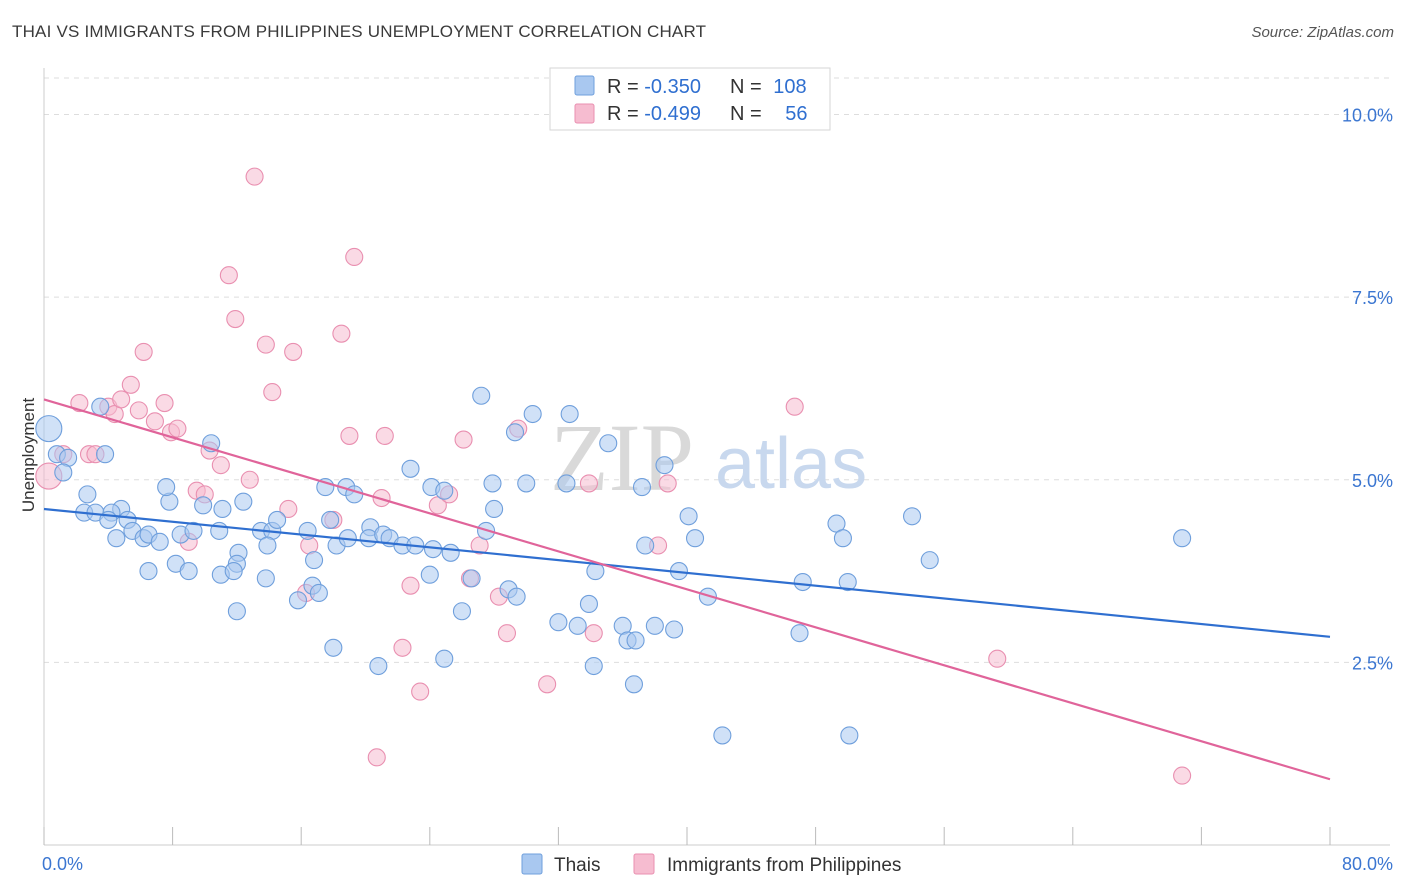 The image size is (1406, 892). I want to click on series-legend: Thais Immigrants from Philippines, so click(711, 864).